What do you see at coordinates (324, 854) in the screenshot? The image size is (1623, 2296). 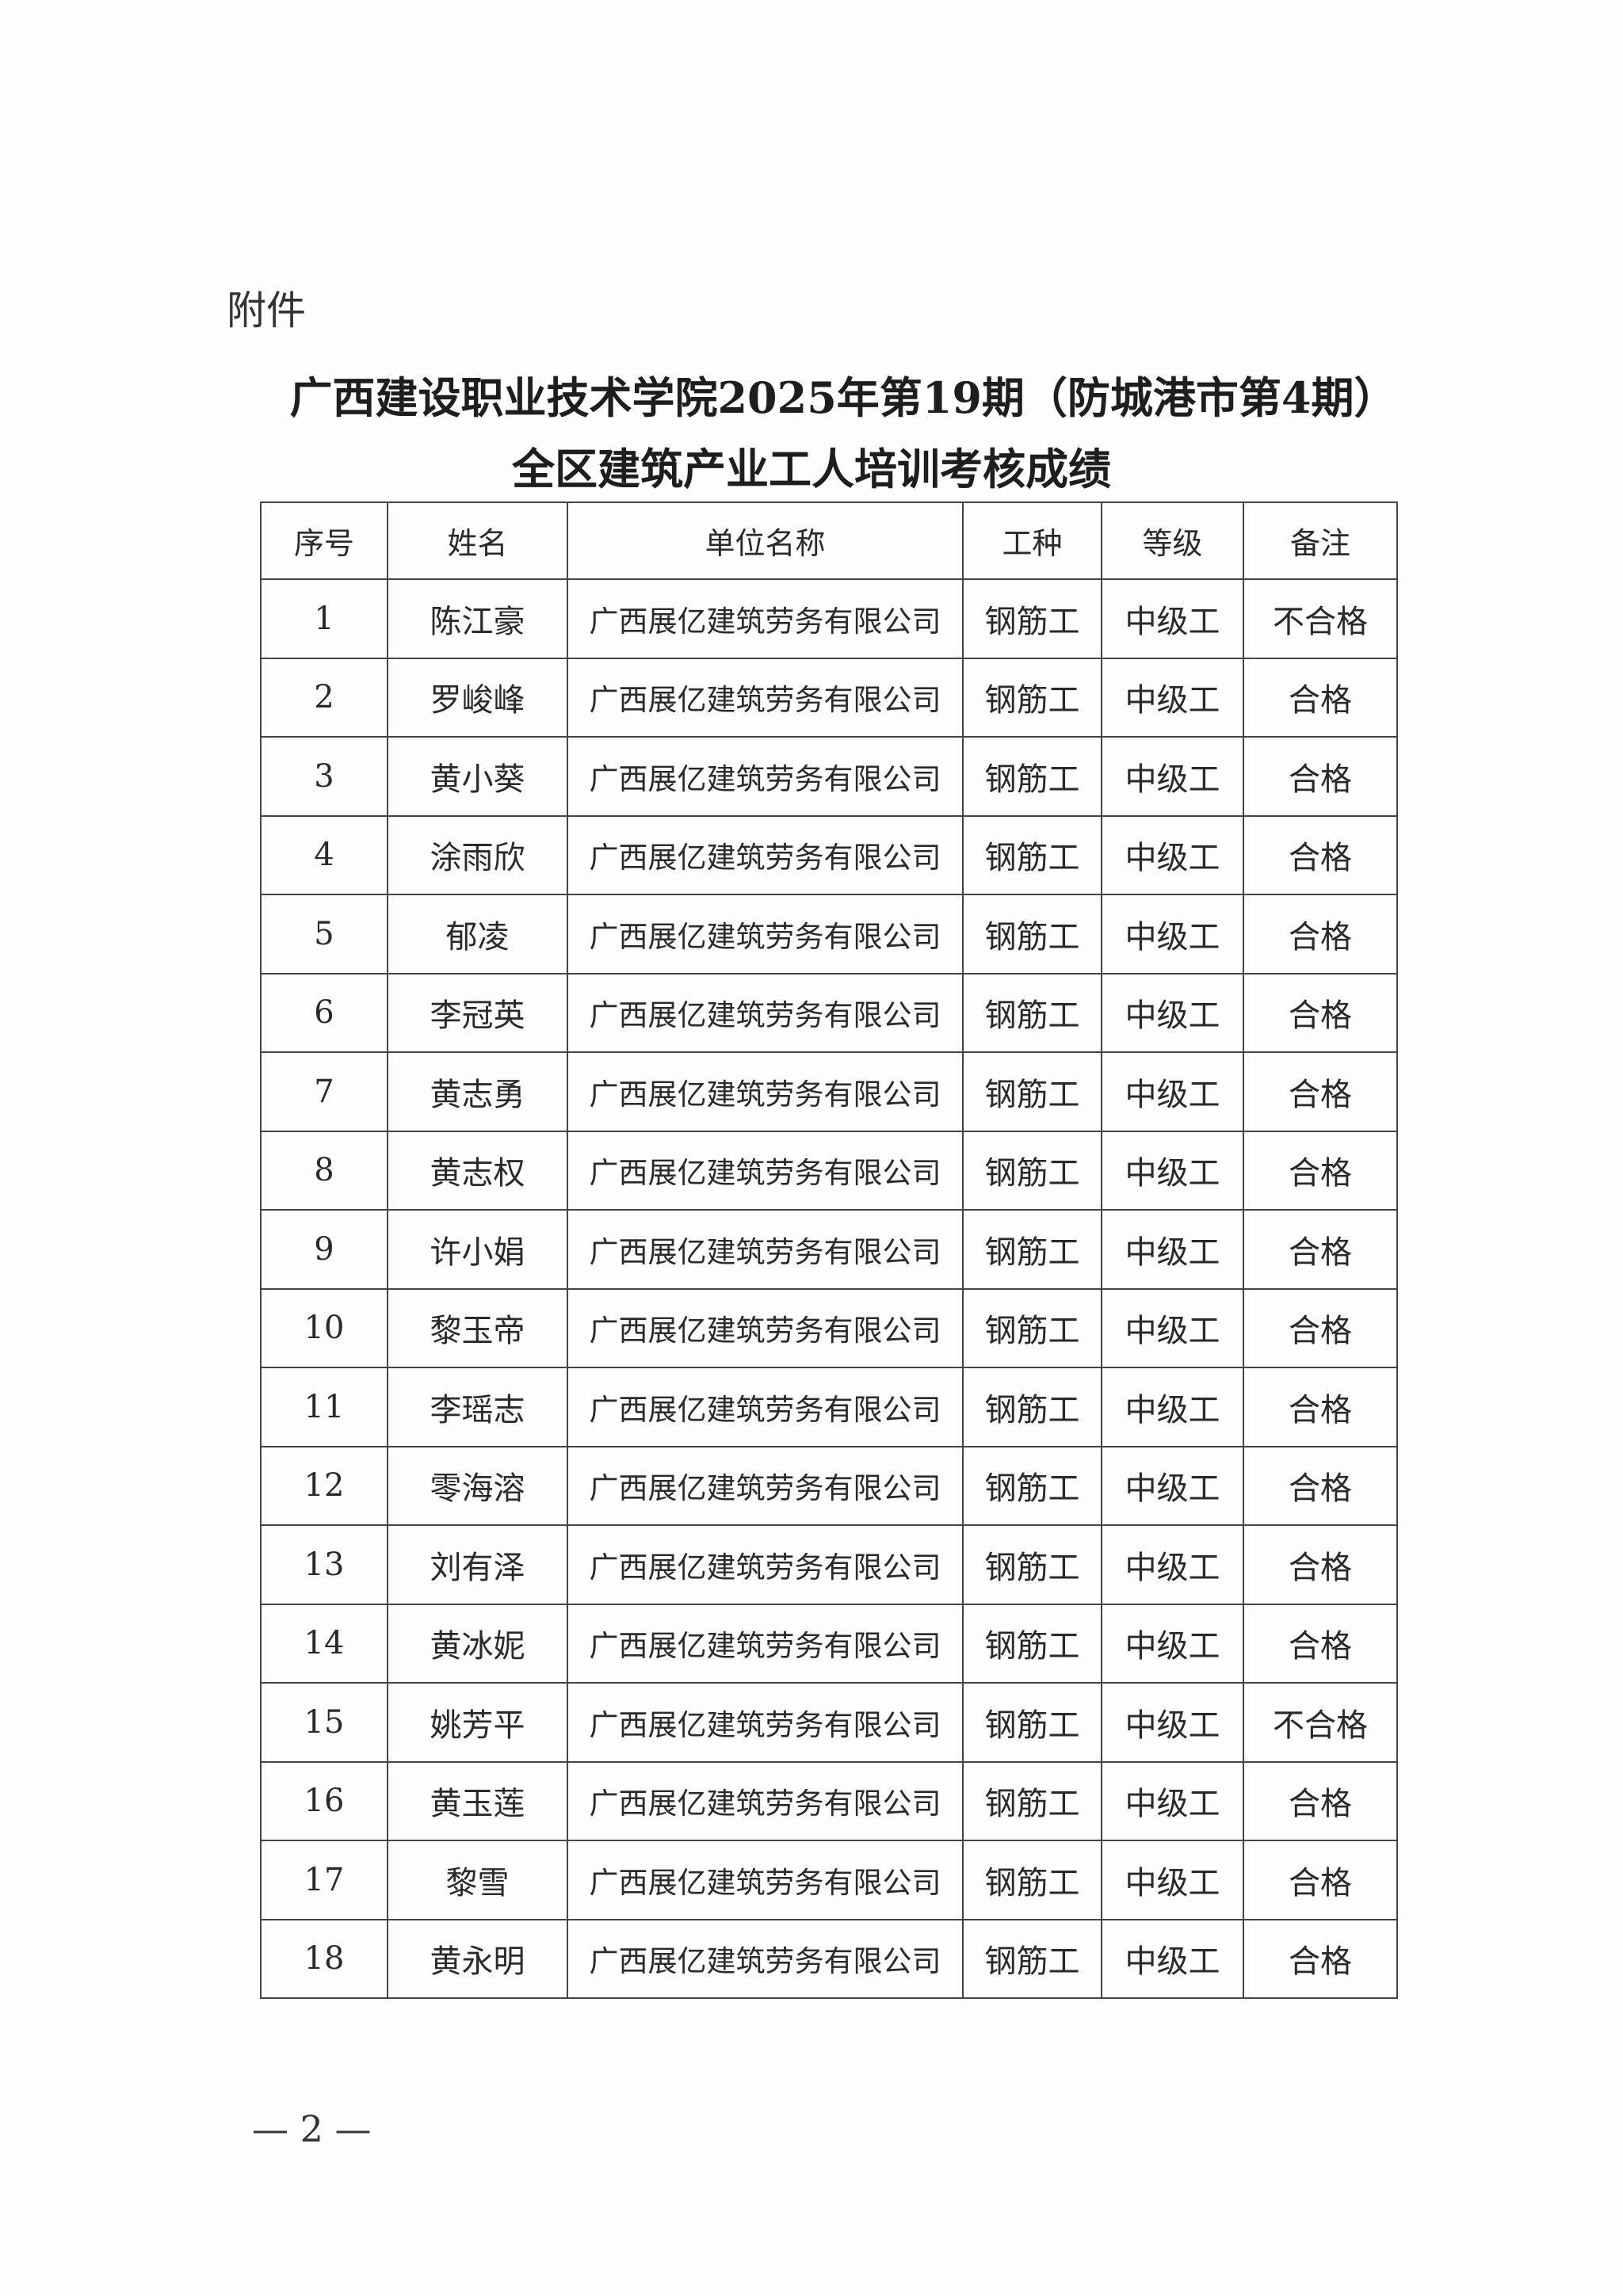 I see `cell-col-index: 4` at bounding box center [324, 854].